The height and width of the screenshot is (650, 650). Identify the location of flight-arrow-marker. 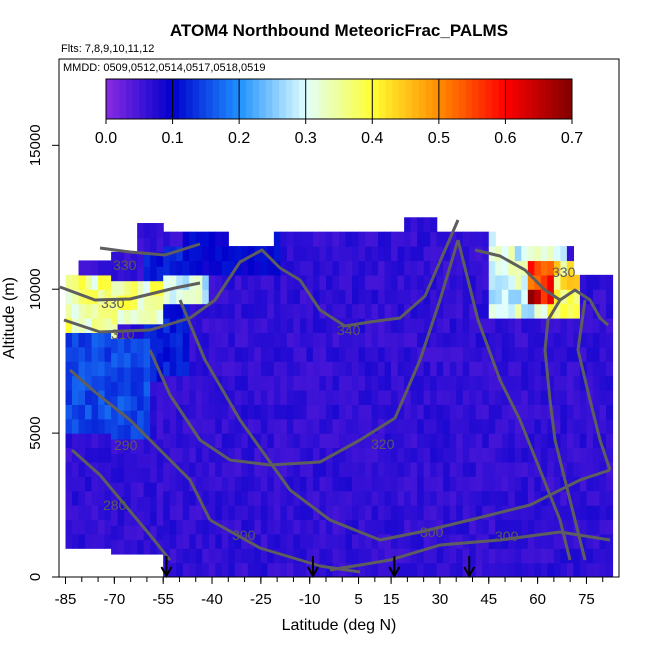
(394, 567).